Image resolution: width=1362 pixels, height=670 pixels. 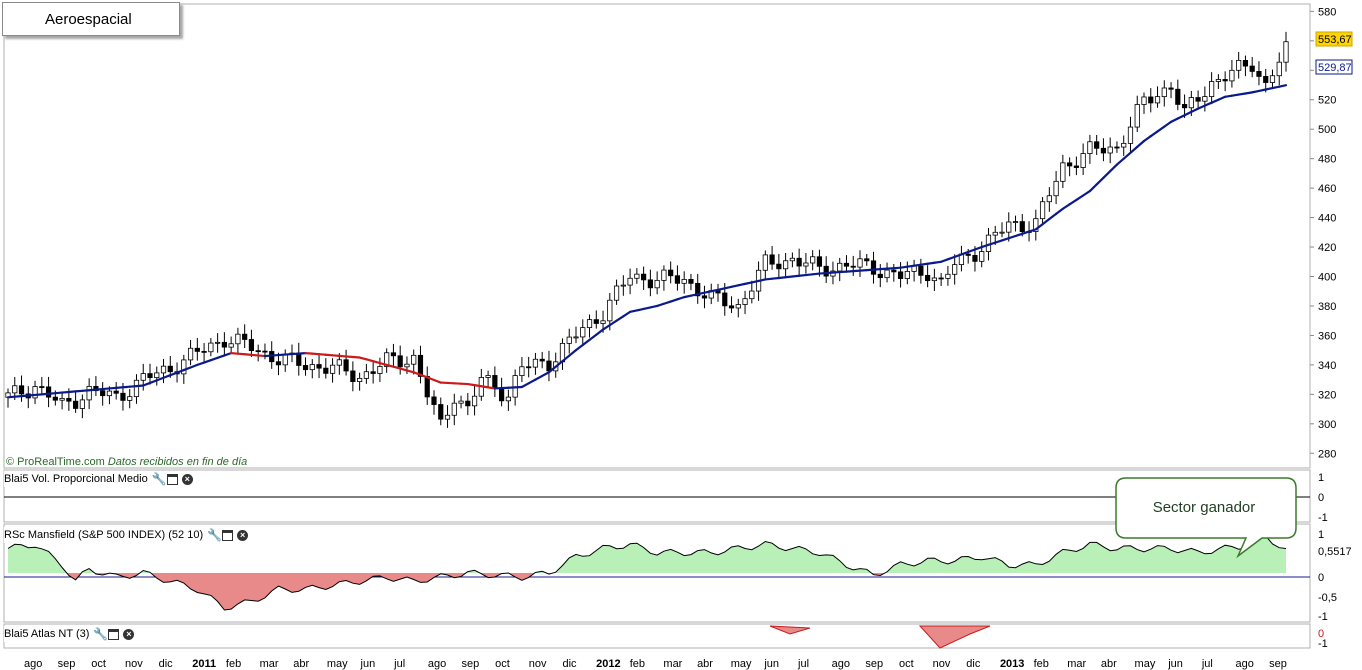 I want to click on x-axis-label: jul, so click(x=399, y=664).